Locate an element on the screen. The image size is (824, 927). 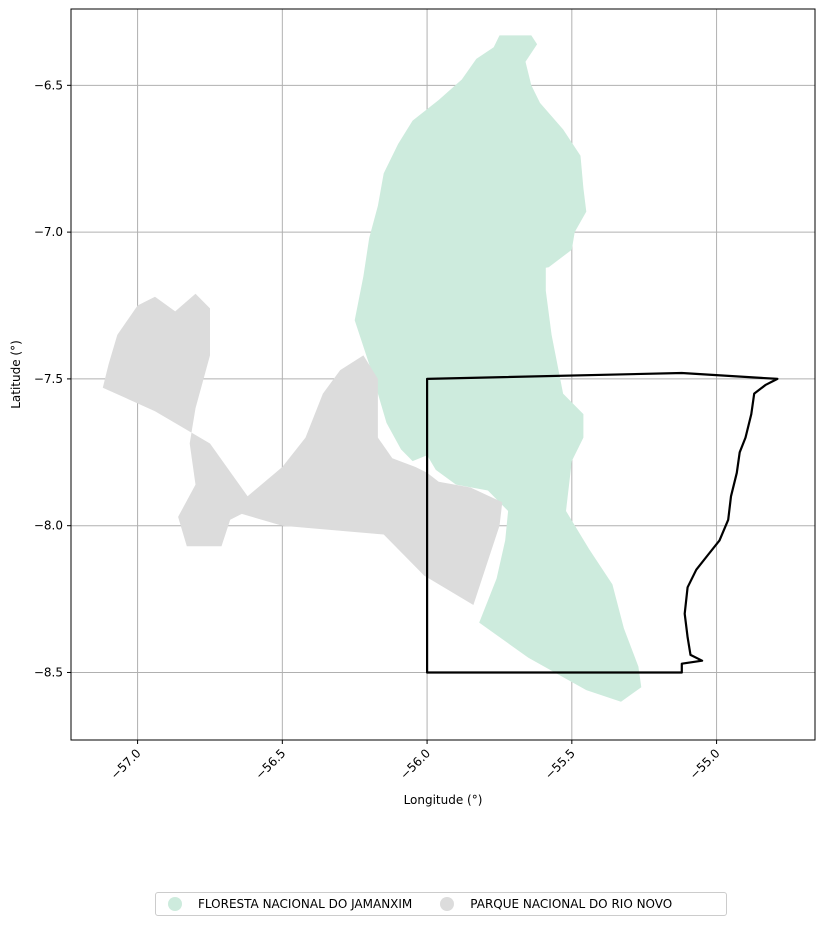
y-tick-label: −7.0 is located at coordinates (48, 232).